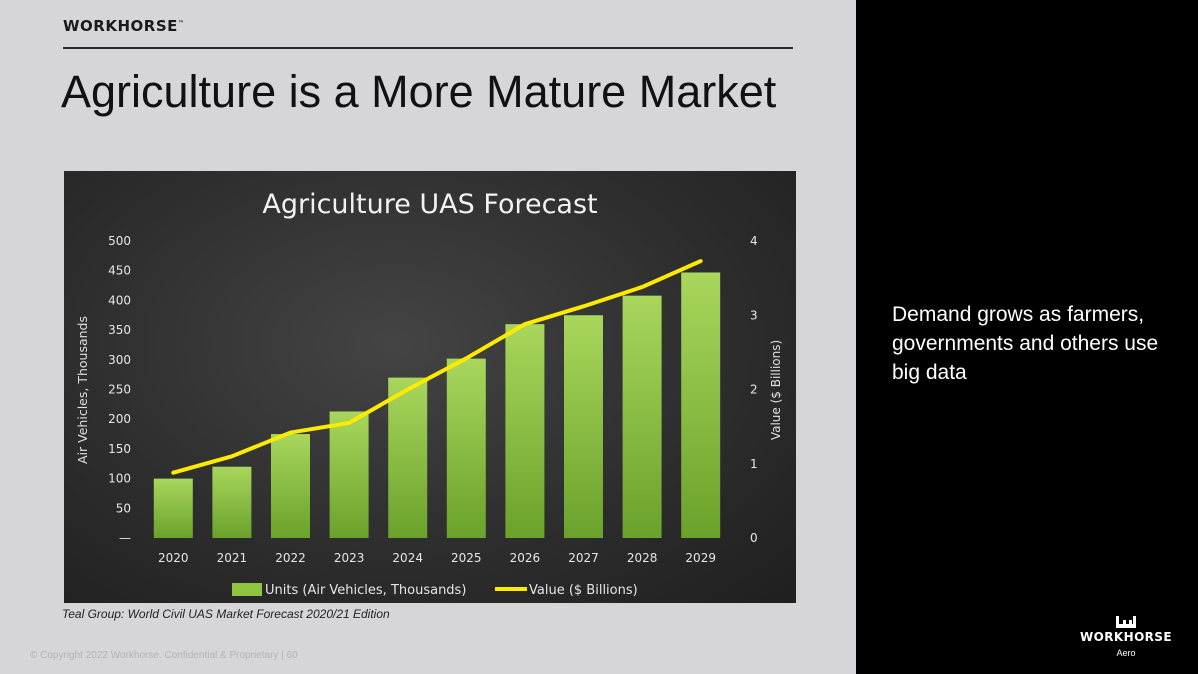 The width and height of the screenshot is (1198, 674). Describe the element at coordinates (119, 479) in the screenshot. I see `y-tick-label: 100` at that location.